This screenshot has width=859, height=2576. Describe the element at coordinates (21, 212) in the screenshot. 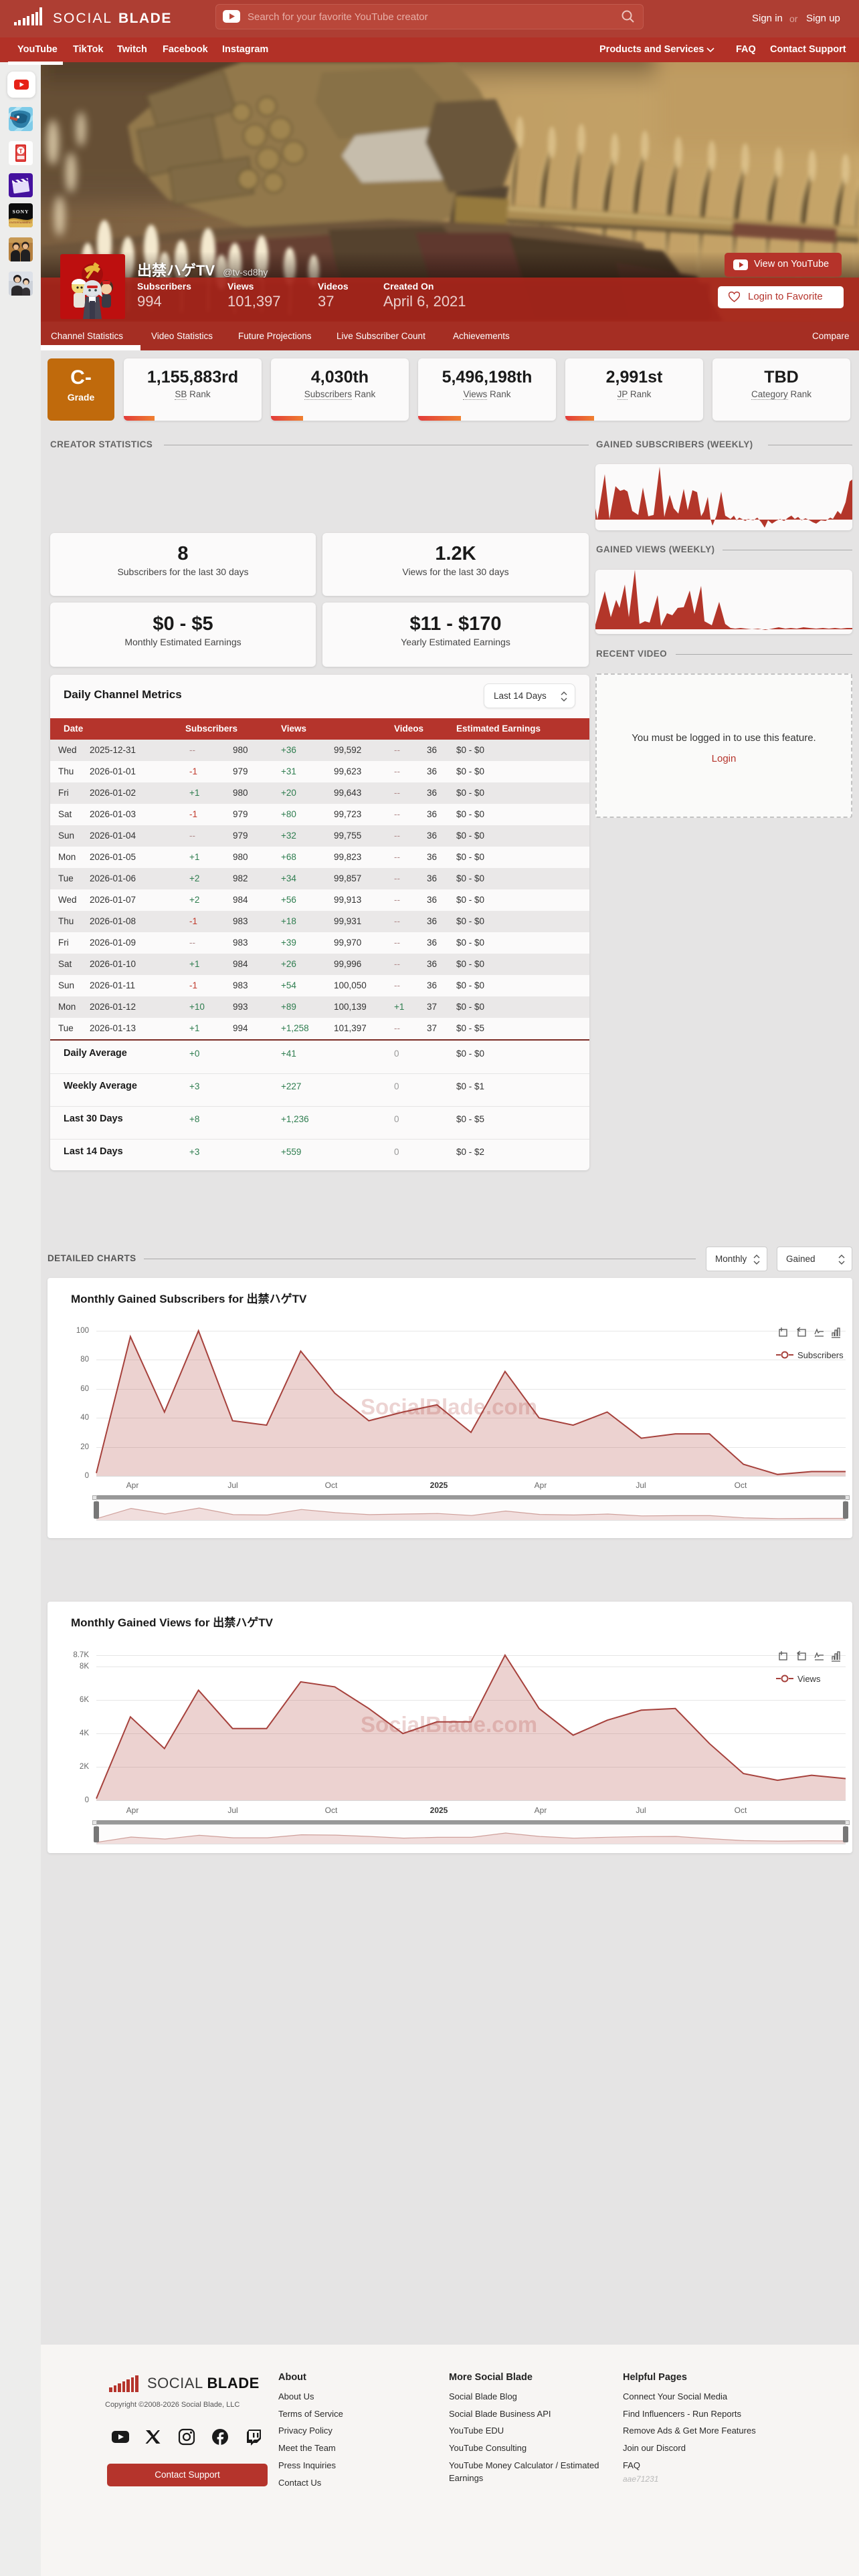

I see `svg-text: SONY` at that location.